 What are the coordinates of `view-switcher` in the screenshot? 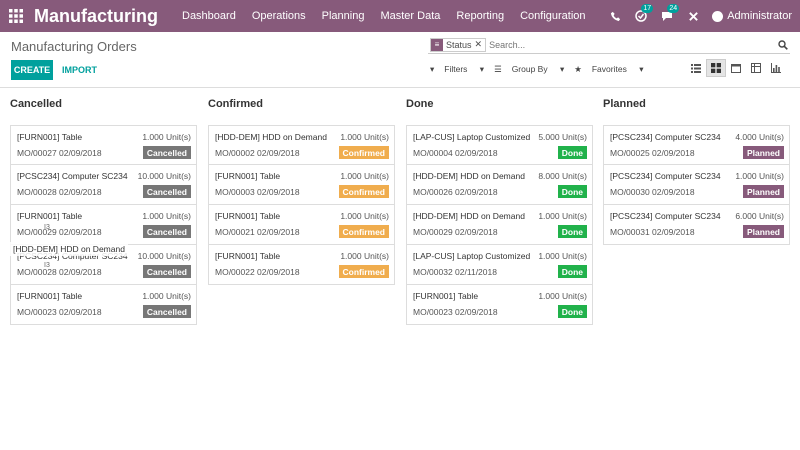 It's located at (736, 68).